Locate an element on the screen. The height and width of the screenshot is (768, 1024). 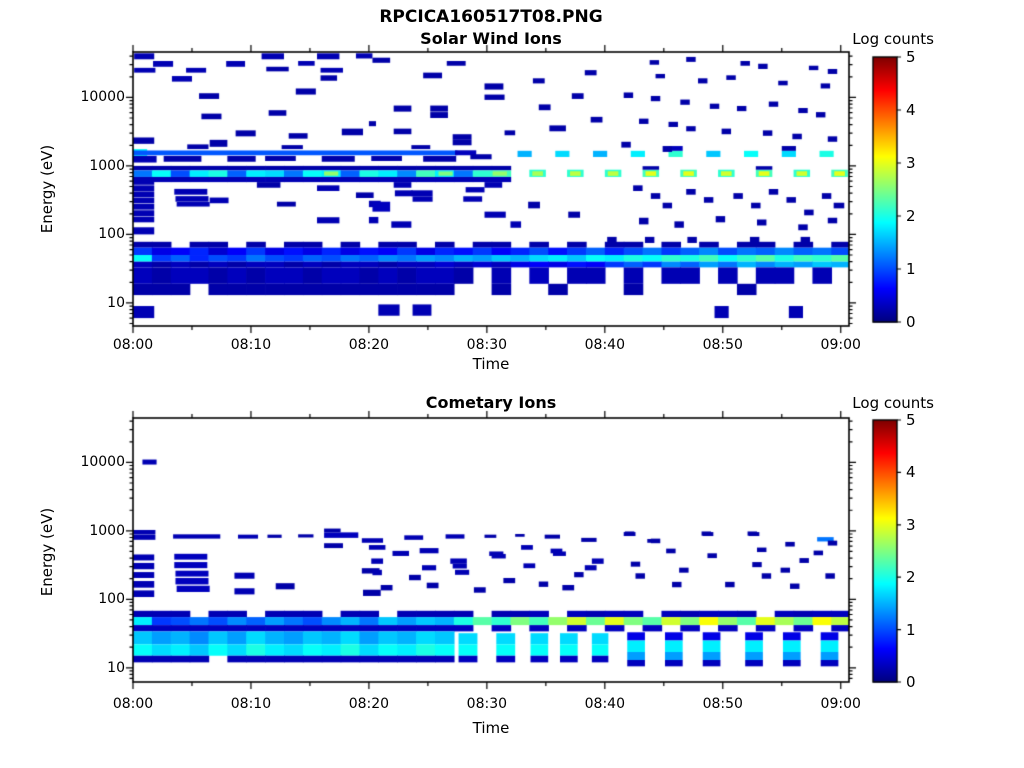
y-axis-label-top: Energy (eV) is located at coordinates (46, 189).